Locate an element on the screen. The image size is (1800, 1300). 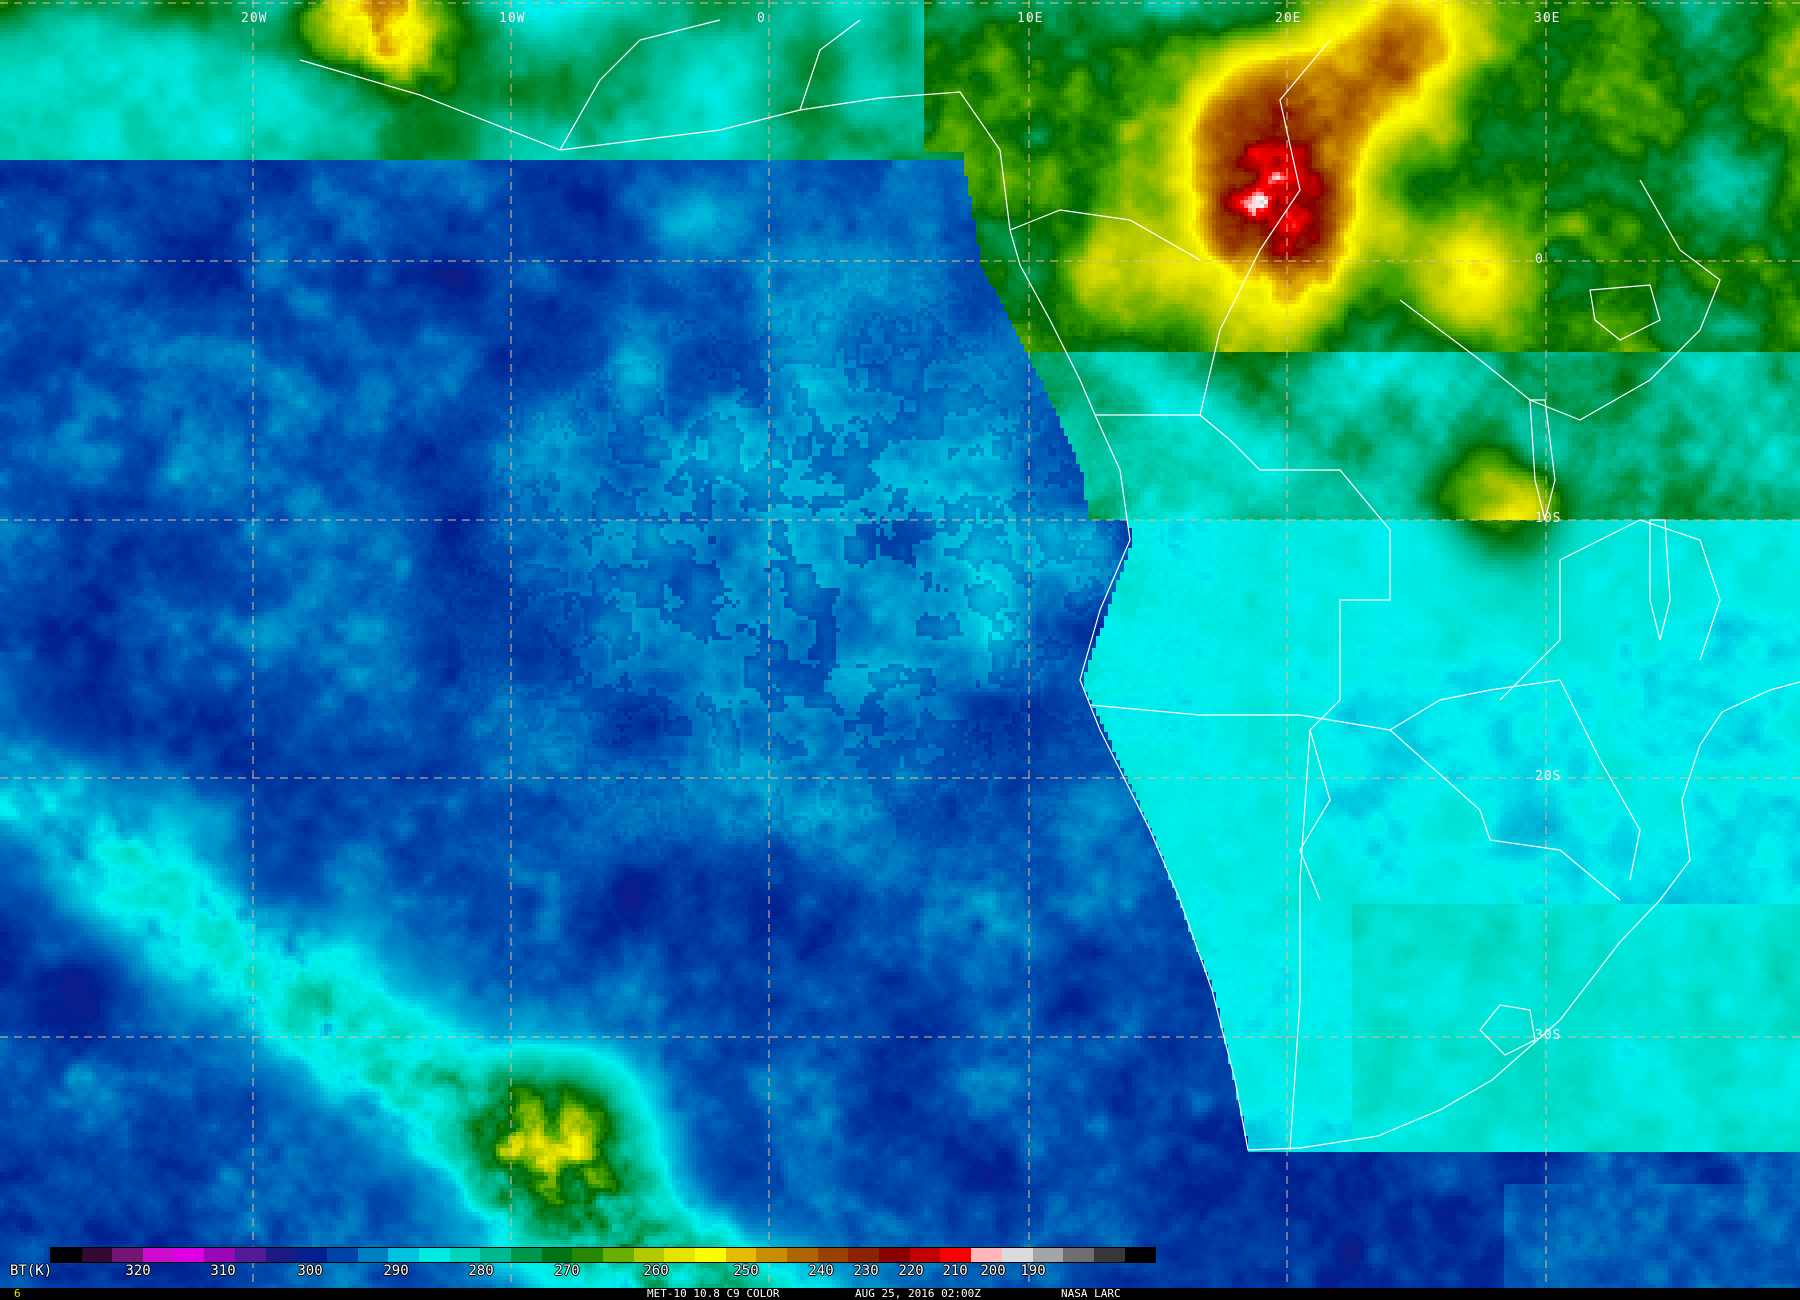
colorbar-tick-label: 320 is located at coordinates (138, 1271).